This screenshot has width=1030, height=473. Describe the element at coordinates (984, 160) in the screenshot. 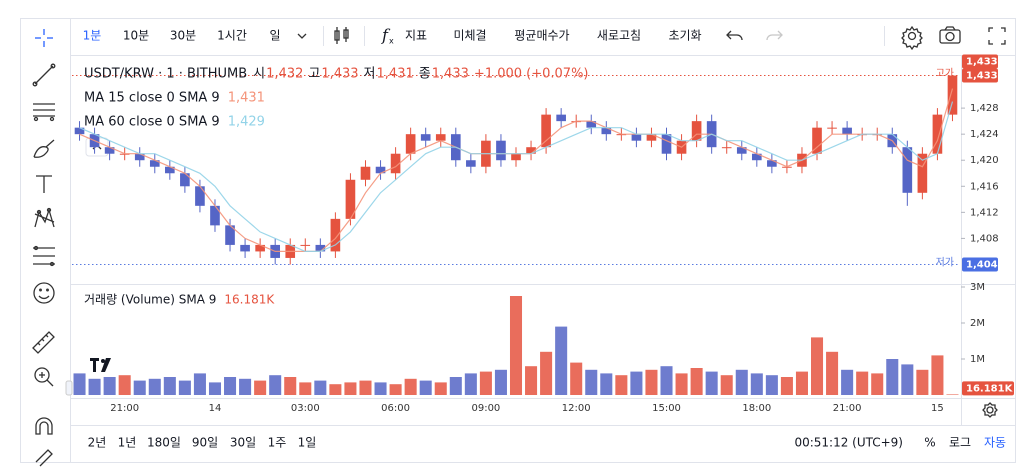

I see `price-tick-label: 1,420` at that location.